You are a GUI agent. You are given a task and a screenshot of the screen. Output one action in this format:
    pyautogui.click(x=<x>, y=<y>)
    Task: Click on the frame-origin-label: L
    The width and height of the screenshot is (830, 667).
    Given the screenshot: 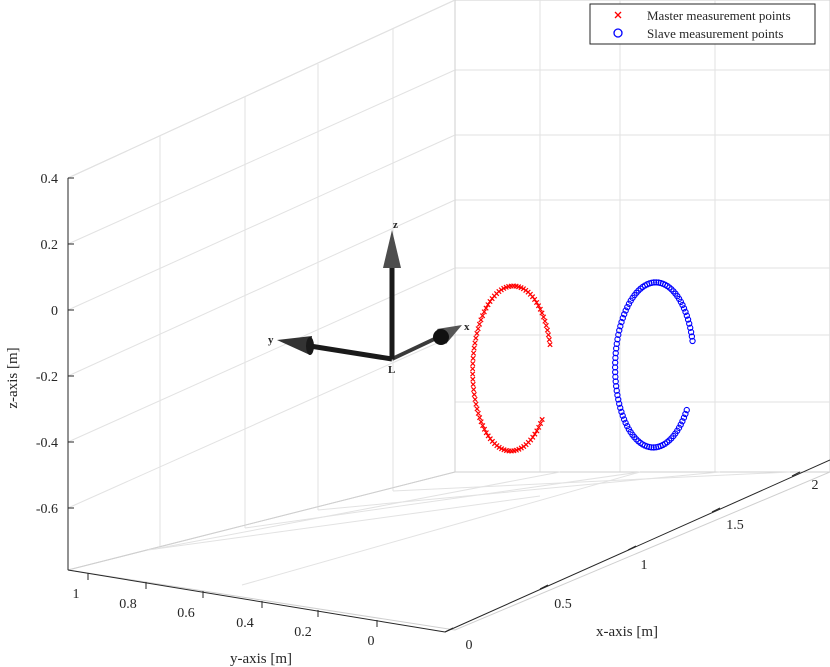 What is the action you would take?
    pyautogui.click(x=391, y=370)
    